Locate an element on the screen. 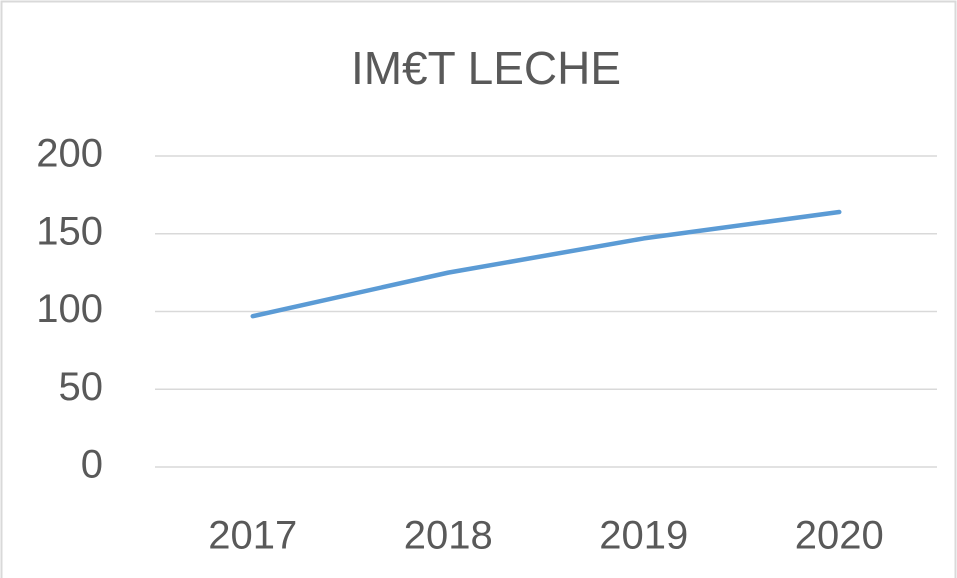  x-tick-label: 2020 is located at coordinates (839, 536).